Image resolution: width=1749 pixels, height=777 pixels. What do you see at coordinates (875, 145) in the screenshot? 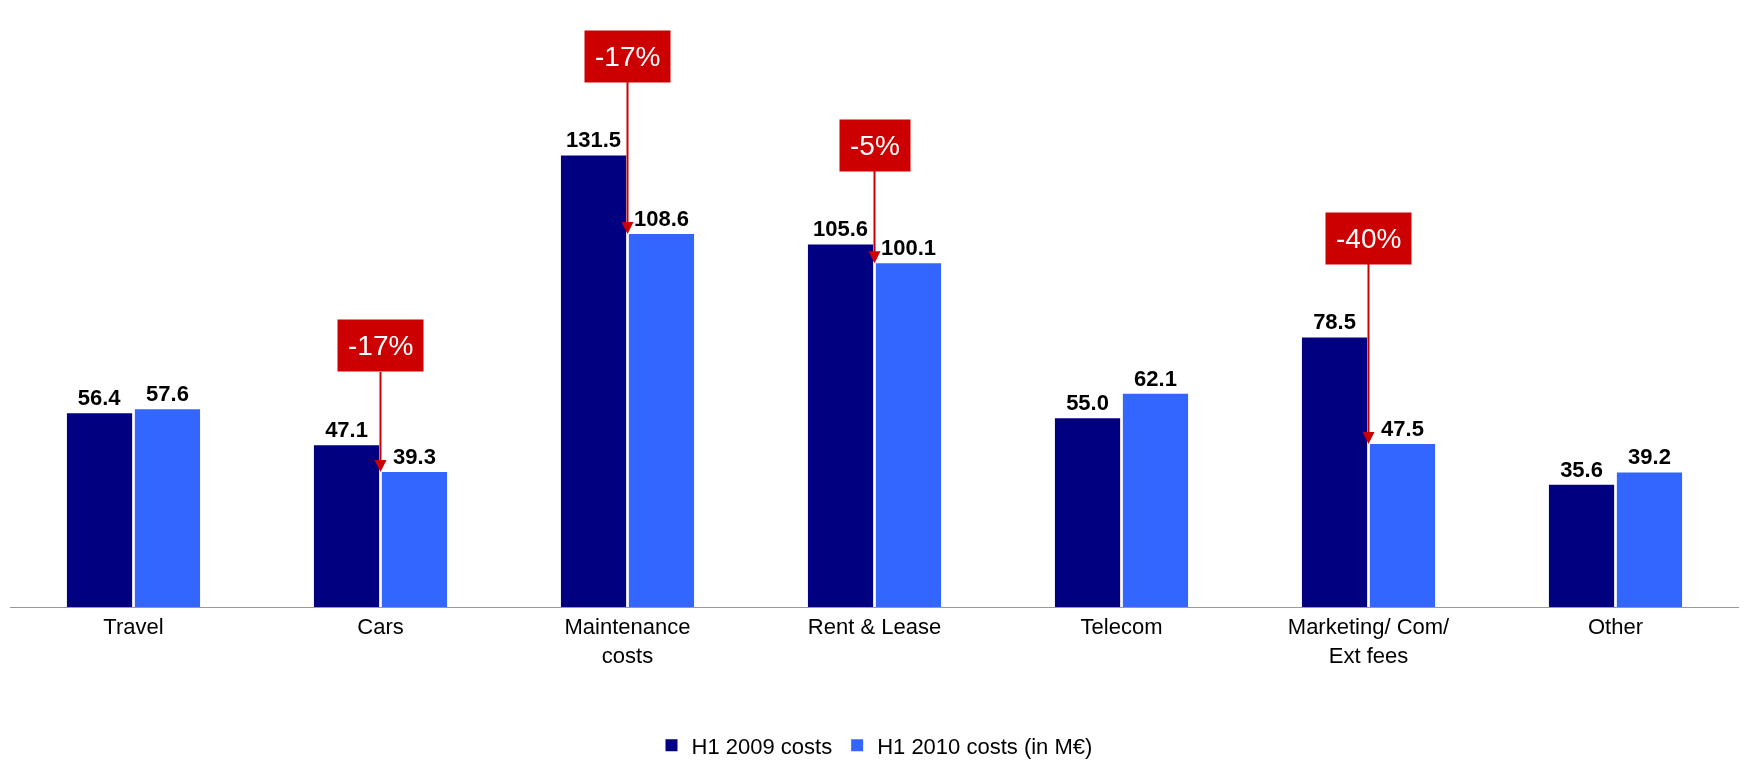
I see `annotation: -5%` at bounding box center [875, 145].